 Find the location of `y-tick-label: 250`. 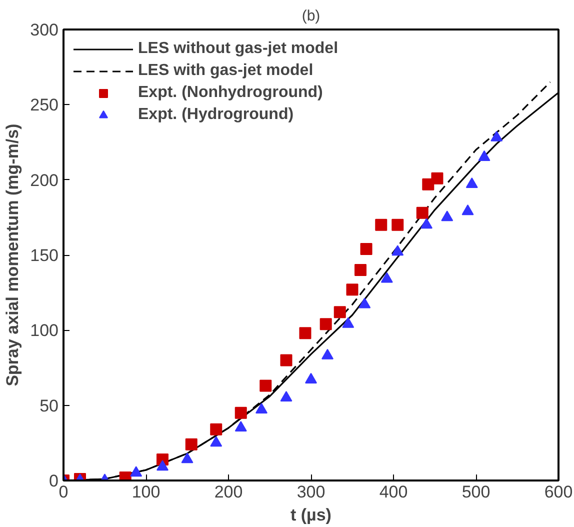

y-tick-label: 250 is located at coordinates (44, 105).